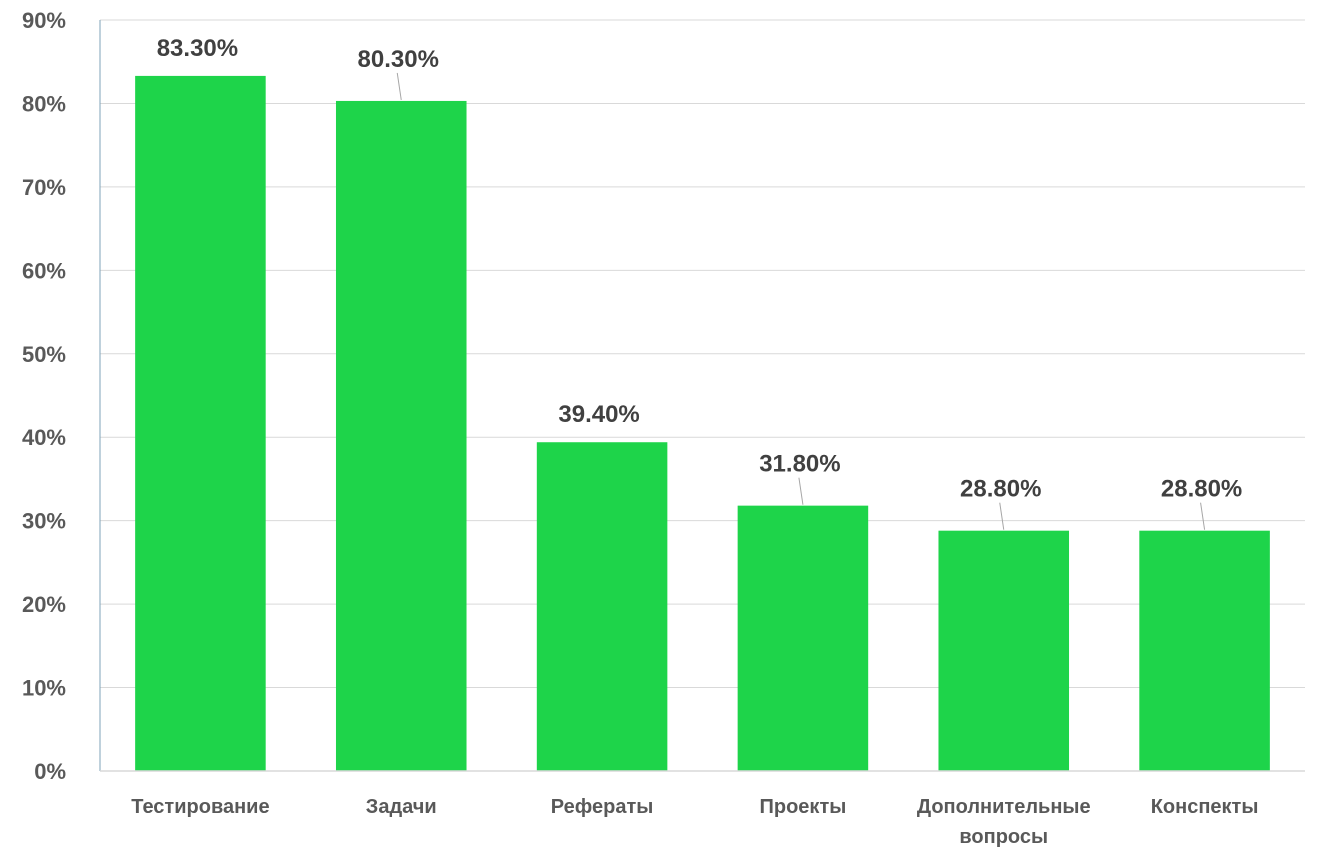 This screenshot has width=1319, height=852. What do you see at coordinates (44, 521) in the screenshot?
I see `y-tick-label: 30%` at bounding box center [44, 521].